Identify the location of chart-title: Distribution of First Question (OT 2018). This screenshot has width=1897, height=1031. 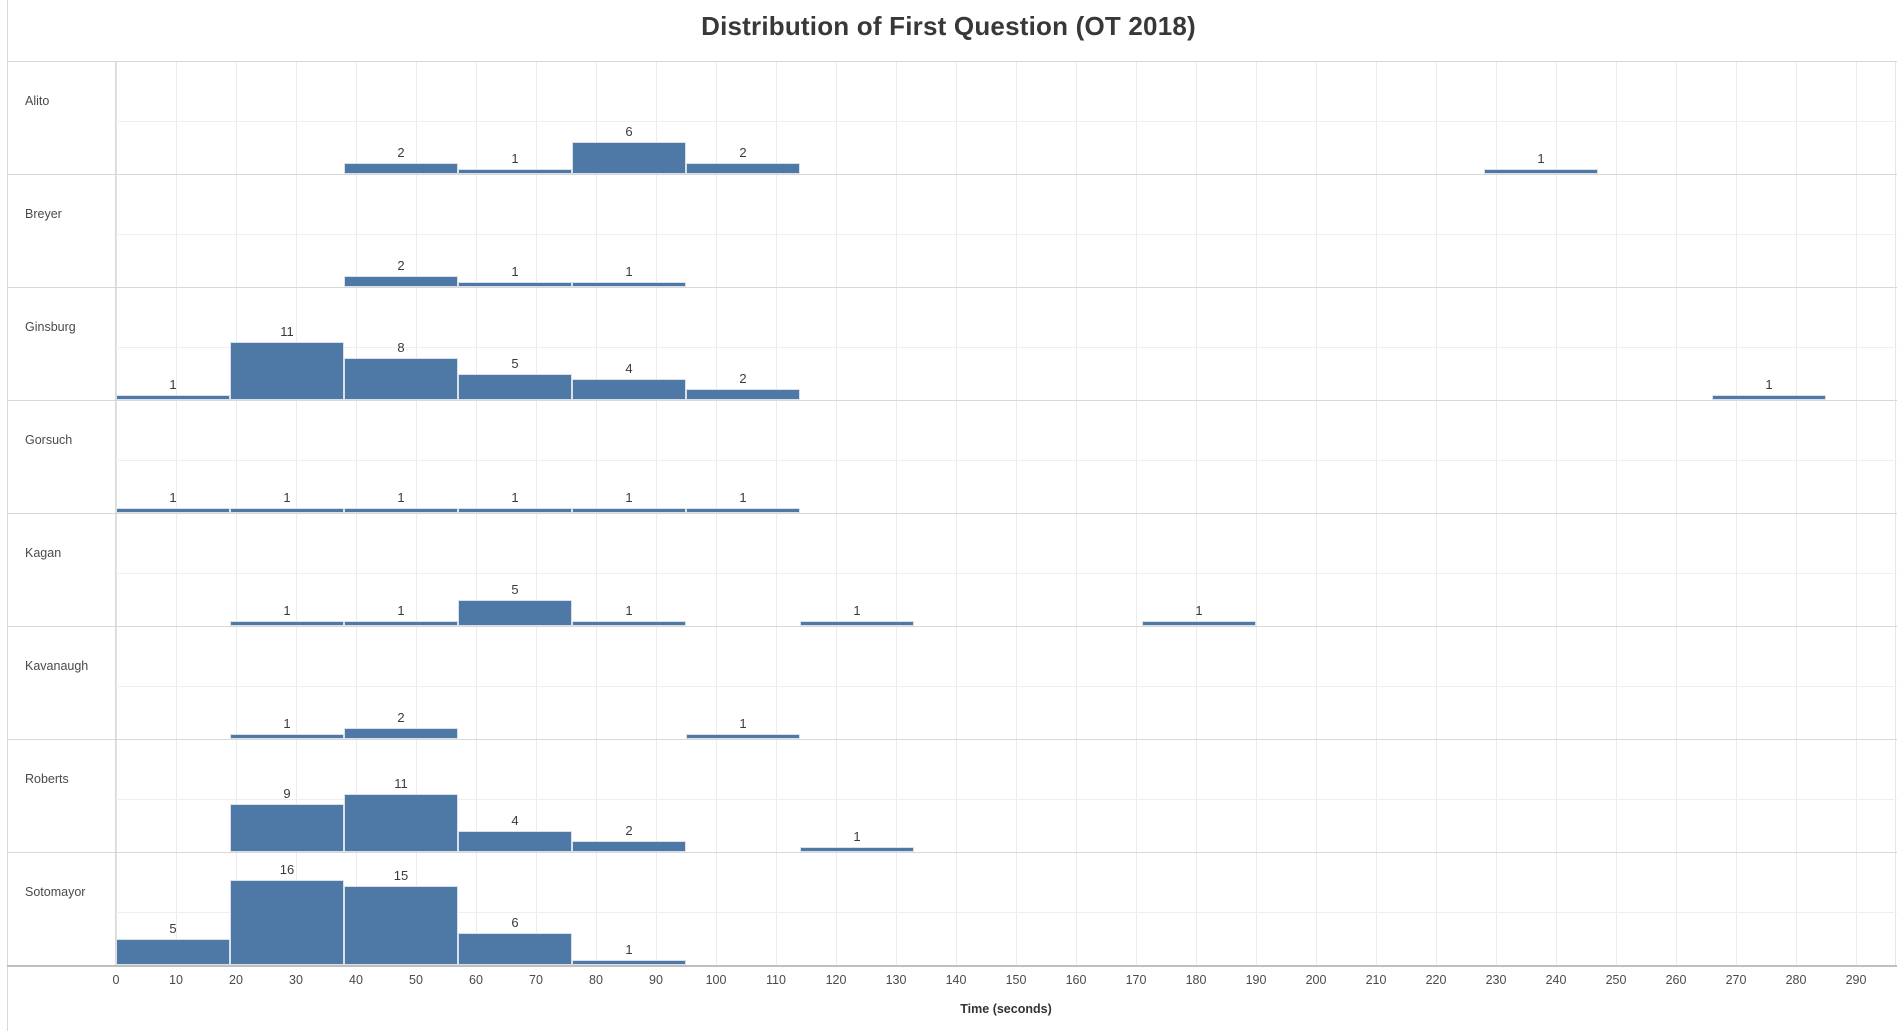
(948, 26).